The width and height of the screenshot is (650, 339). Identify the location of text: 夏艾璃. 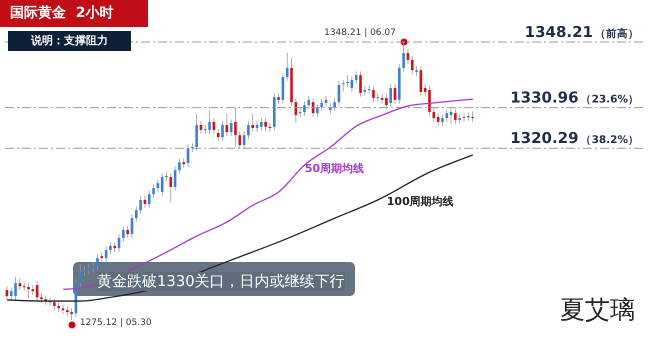
(597, 310).